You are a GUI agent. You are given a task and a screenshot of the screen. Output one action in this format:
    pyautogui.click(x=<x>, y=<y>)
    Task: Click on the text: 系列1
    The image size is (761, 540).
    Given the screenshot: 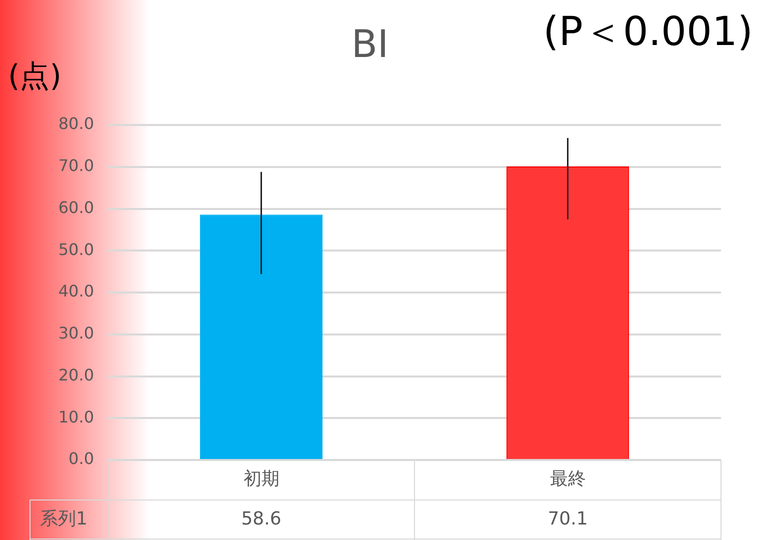 What is the action you would take?
    pyautogui.click(x=64, y=519)
    